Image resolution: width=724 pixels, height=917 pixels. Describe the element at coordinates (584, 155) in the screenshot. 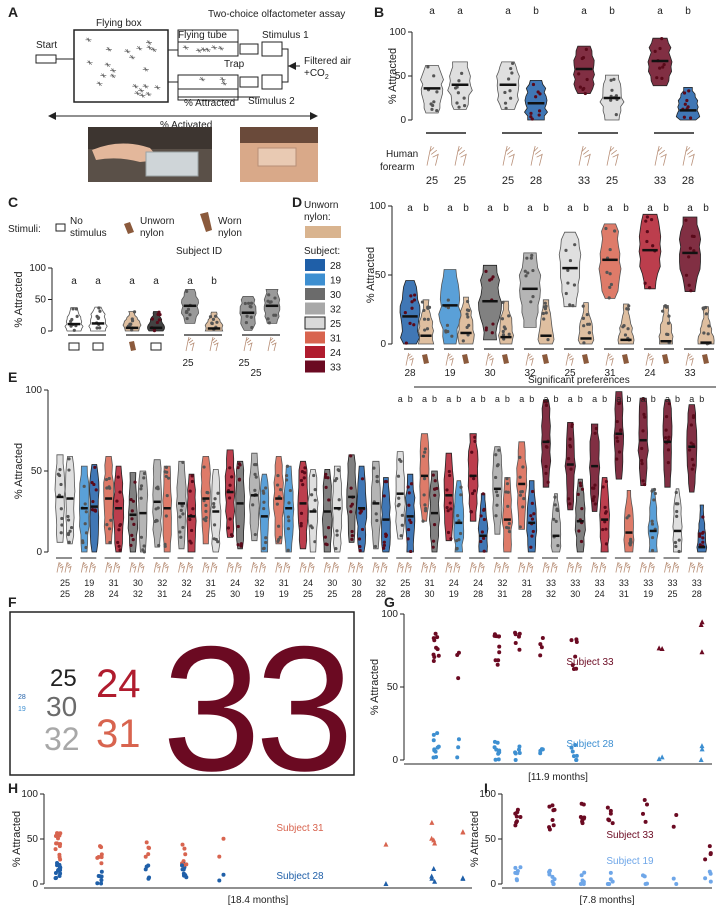

I see `panel-b-hand-icon` at that location.